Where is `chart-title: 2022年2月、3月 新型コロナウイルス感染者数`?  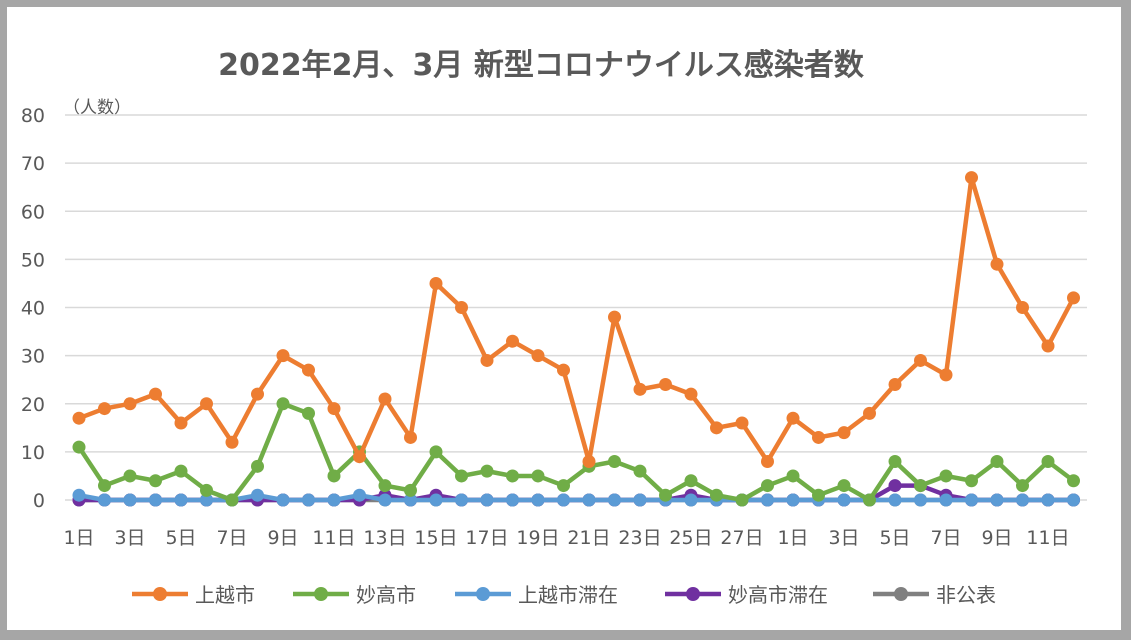
chart-title: 2022年2月、3月 新型コロナウイルス感染者数 is located at coordinates (541, 65).